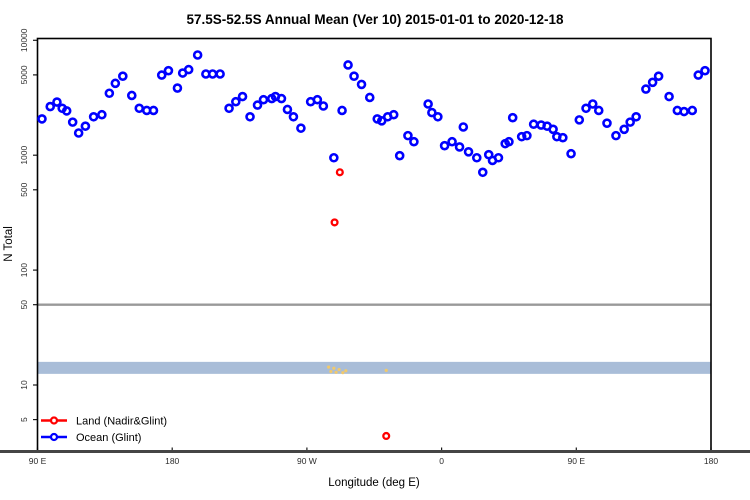  I want to click on yellow-marks-layer, so click(357, 370).